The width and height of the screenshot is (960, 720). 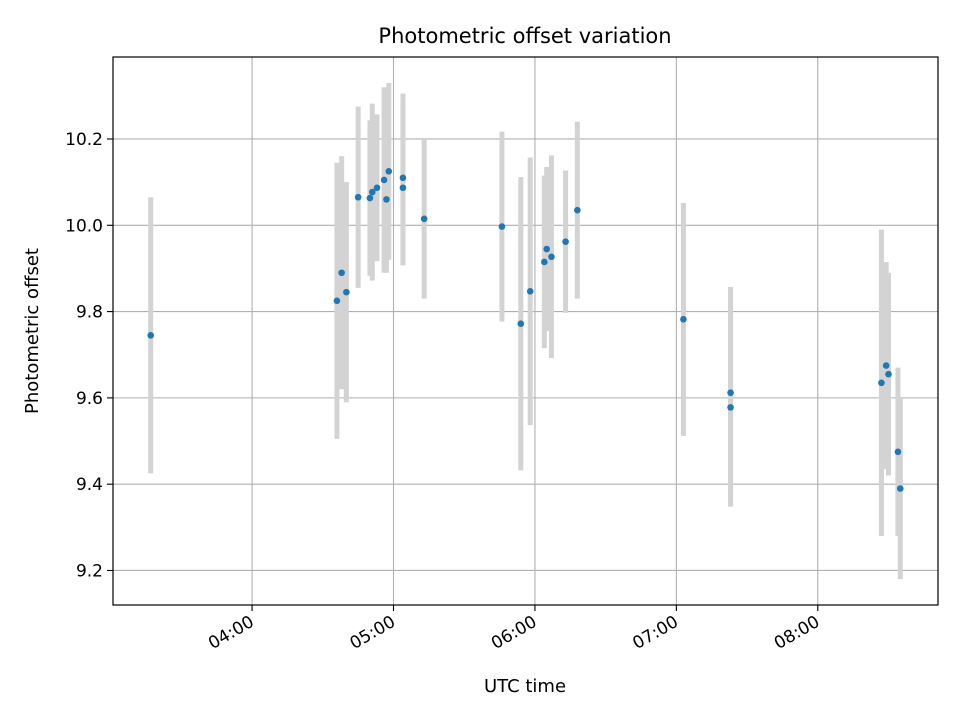 What do you see at coordinates (89, 571) in the screenshot?
I see `y-tick-label: 9.2` at bounding box center [89, 571].